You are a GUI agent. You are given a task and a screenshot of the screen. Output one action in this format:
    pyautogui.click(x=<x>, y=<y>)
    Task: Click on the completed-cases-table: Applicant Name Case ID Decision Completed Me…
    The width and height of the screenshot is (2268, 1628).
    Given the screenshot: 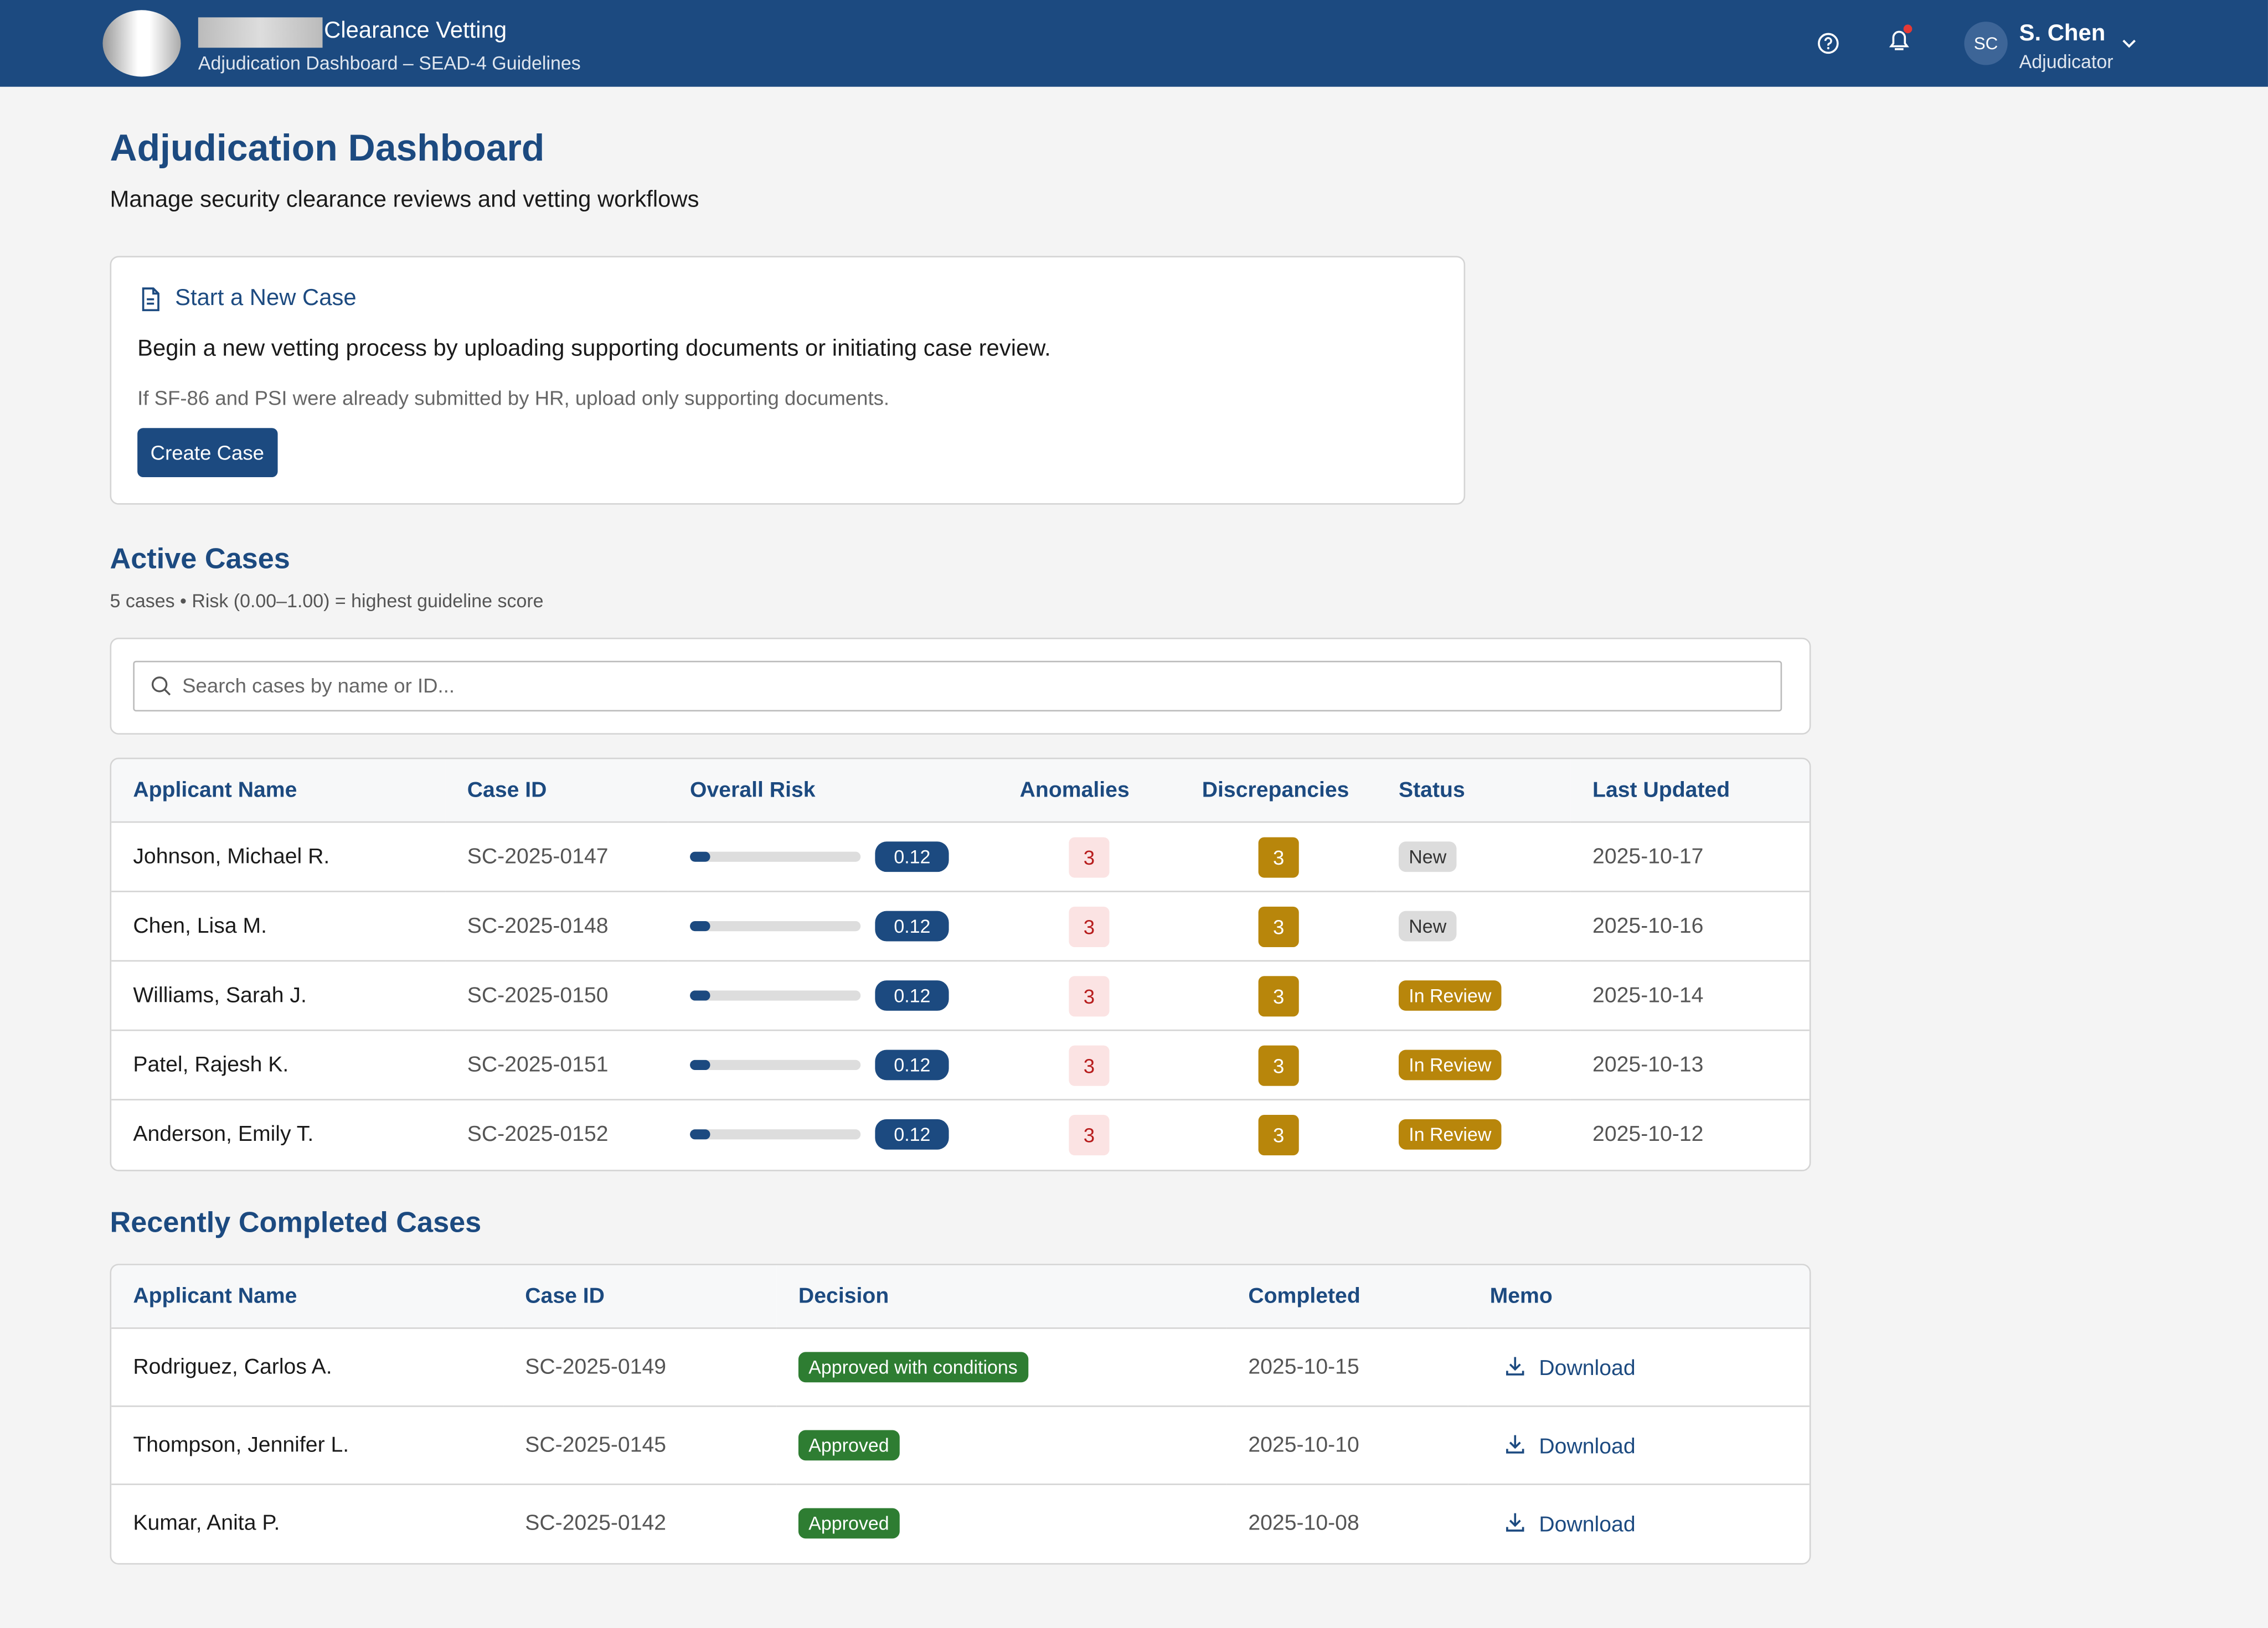 What is the action you would take?
    pyautogui.click(x=960, y=1414)
    